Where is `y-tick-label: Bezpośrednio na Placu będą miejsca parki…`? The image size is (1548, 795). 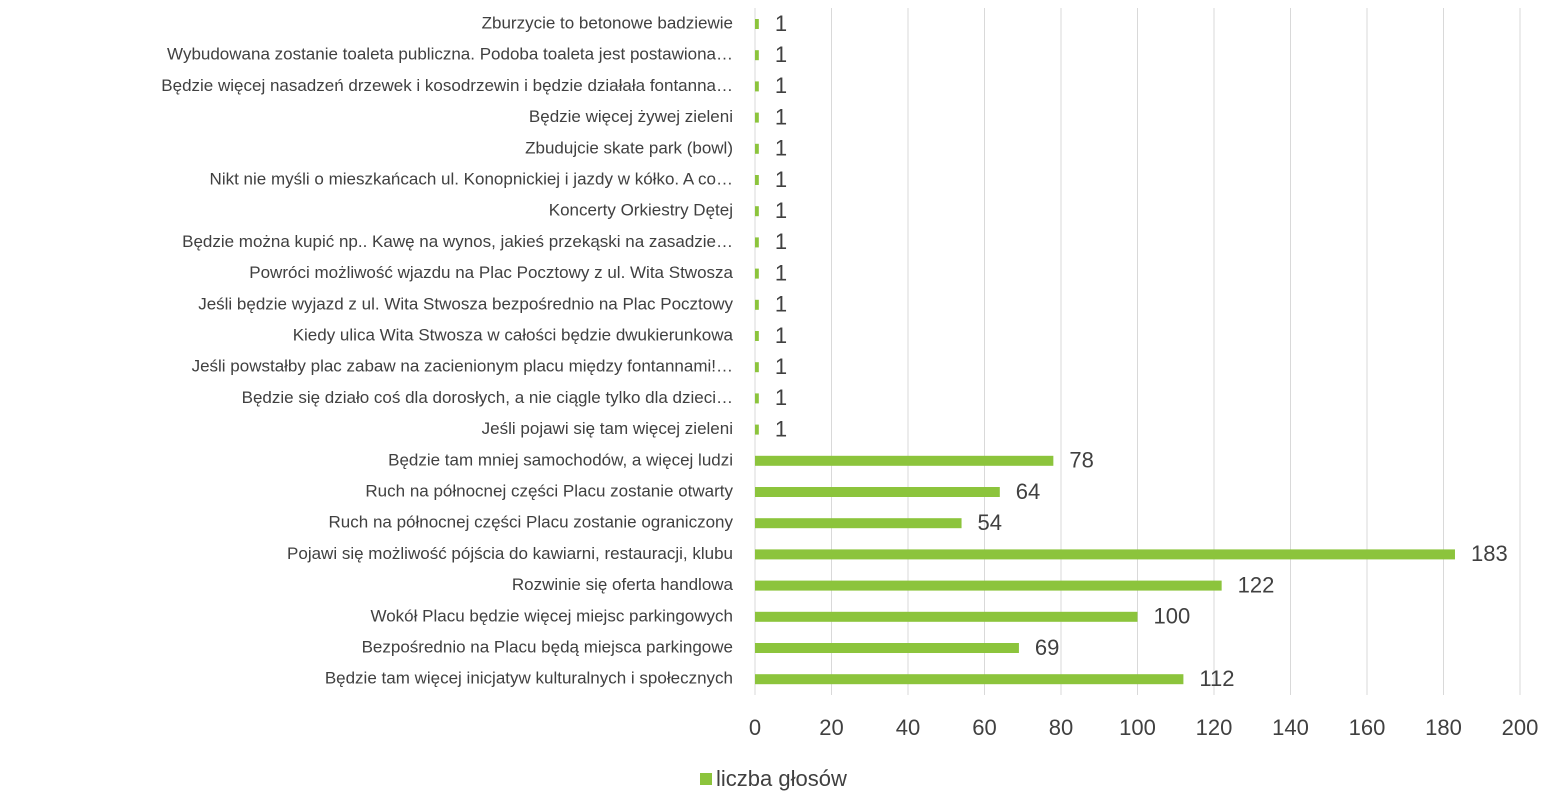
y-tick-label: Bezpośrednio na Placu będą miejsca parki… is located at coordinates (547, 646).